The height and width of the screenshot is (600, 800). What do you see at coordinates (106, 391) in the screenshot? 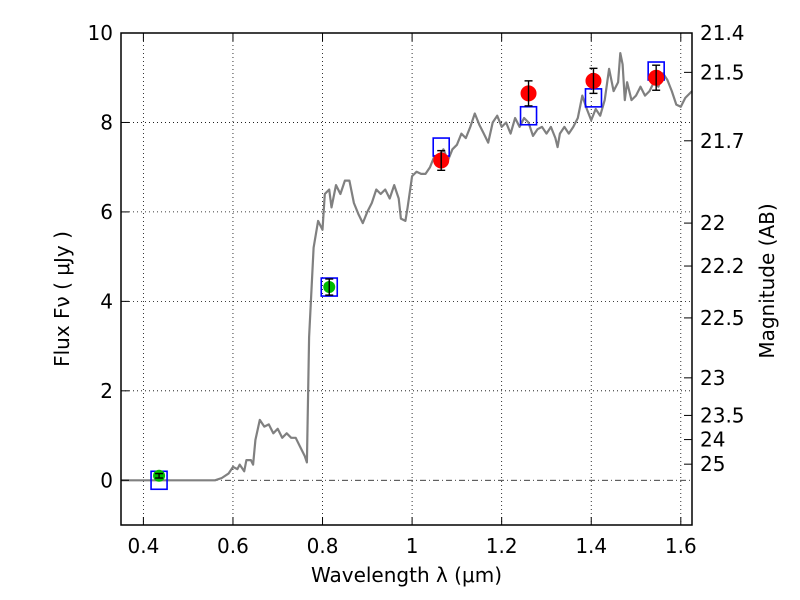
I see `y-tick-label: 2` at bounding box center [106, 391].